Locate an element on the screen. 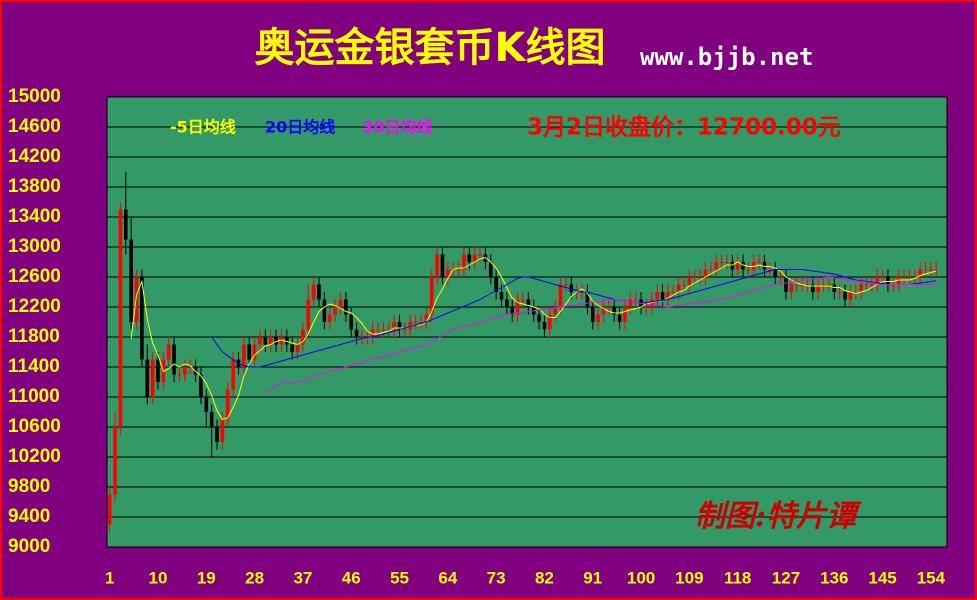 Image resolution: width=977 pixels, height=600 pixels. y-tick-label: 10200 is located at coordinates (34, 456).